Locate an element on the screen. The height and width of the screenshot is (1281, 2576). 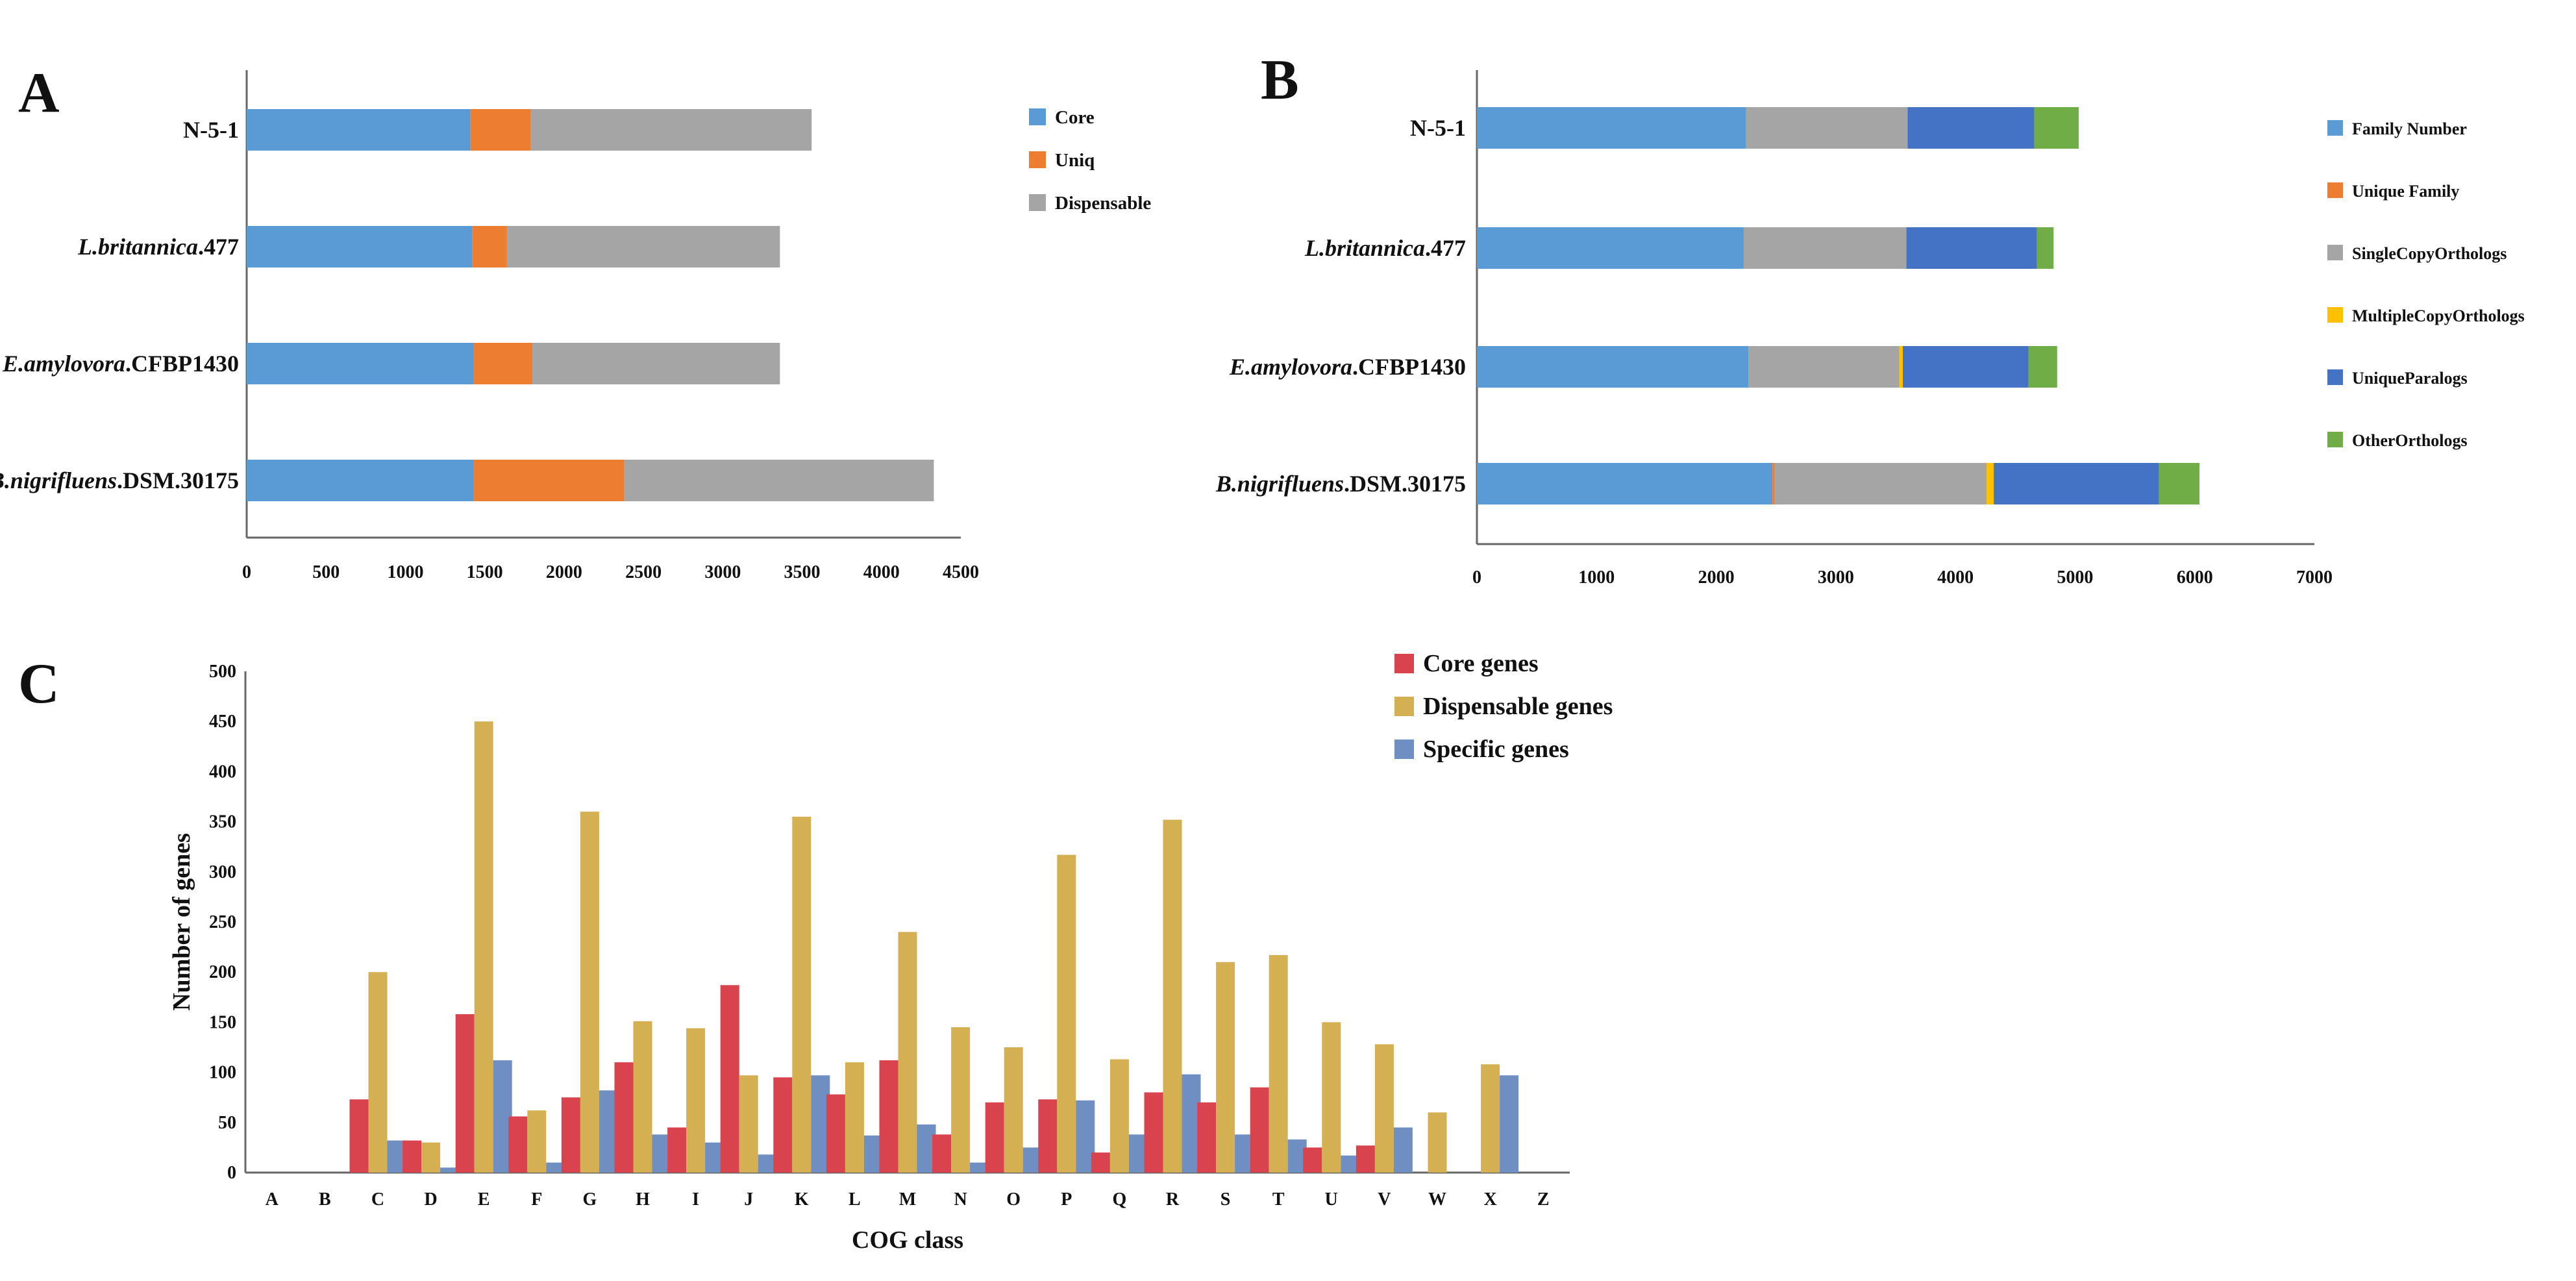
chart-c-y-tick-100: 100 is located at coordinates (222, 1073).